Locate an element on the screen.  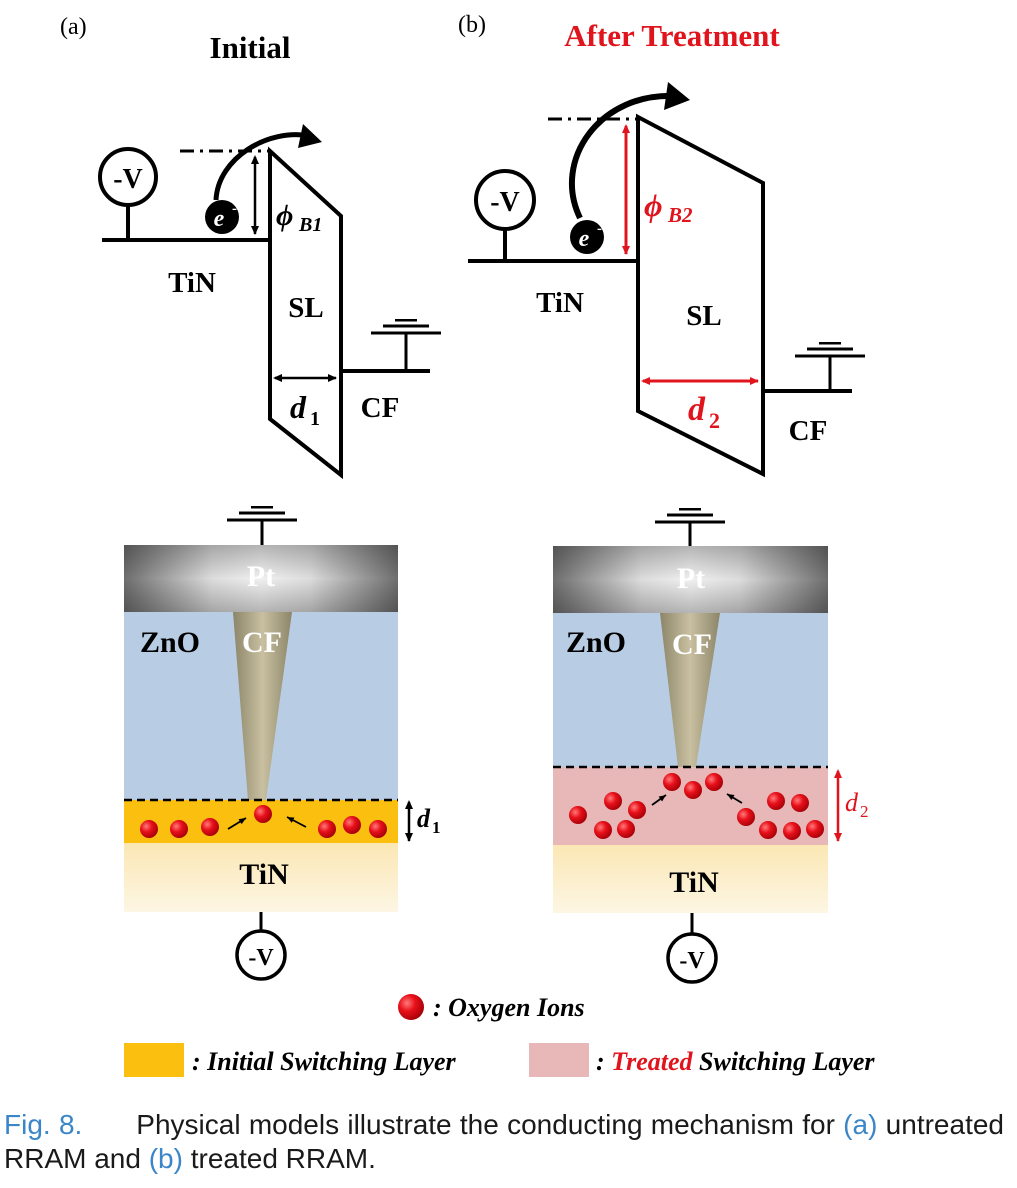
caption-ref-b: (b) is located at coordinates (165, 1158).